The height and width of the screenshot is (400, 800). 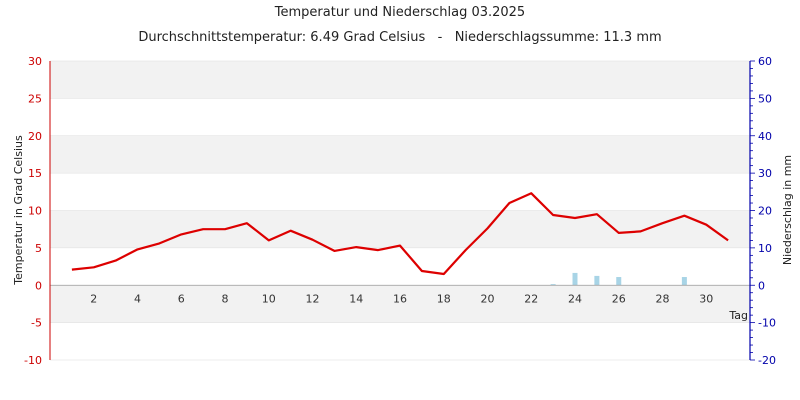 What do you see at coordinates (765, 248) in the screenshot?
I see `y-right-tick-label: 10` at bounding box center [765, 248].